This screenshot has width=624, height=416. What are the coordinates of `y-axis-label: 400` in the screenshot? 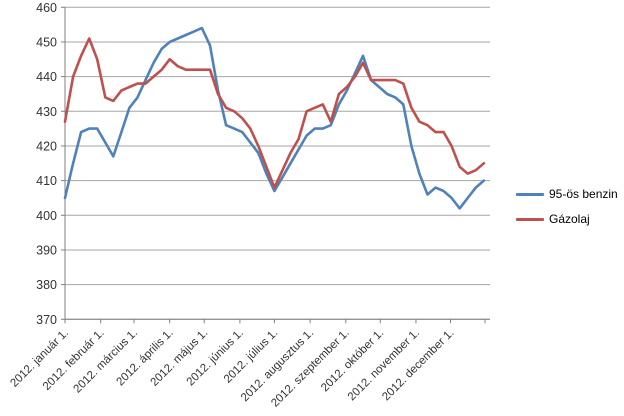 It's located at (46, 216).